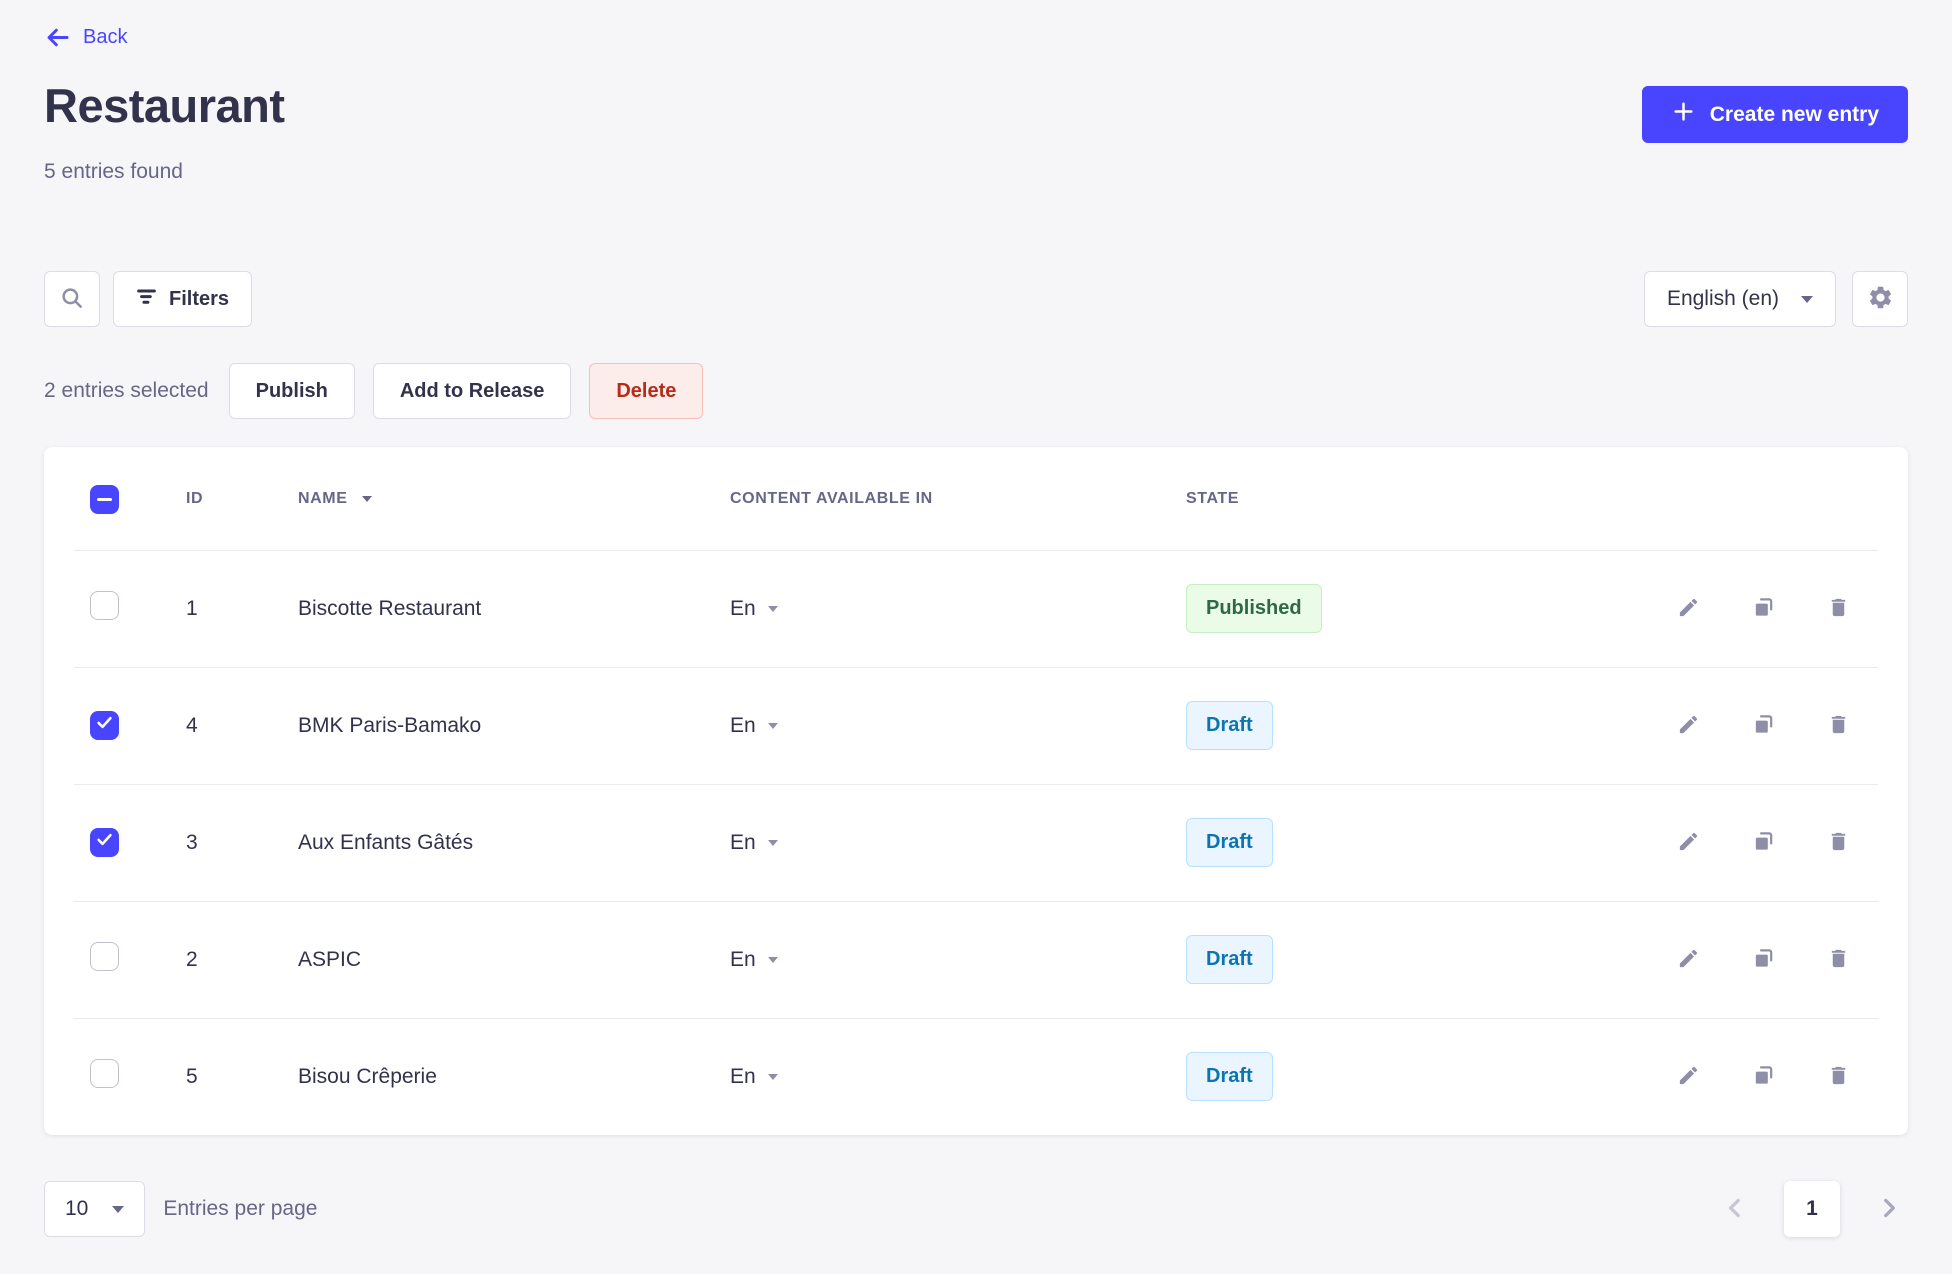 This screenshot has height=1274, width=1952. I want to click on delete-label: Delete, so click(646, 390).